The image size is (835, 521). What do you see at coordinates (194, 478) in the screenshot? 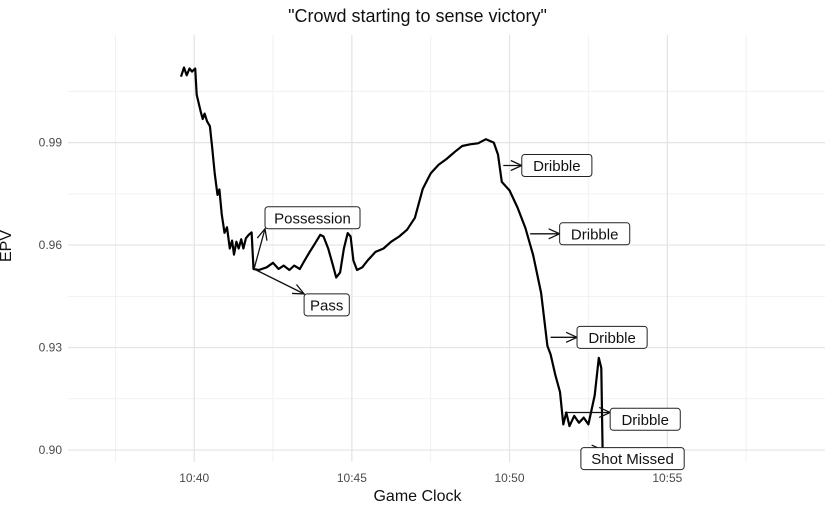
I see `x-tick-label: 10:40` at bounding box center [194, 478].